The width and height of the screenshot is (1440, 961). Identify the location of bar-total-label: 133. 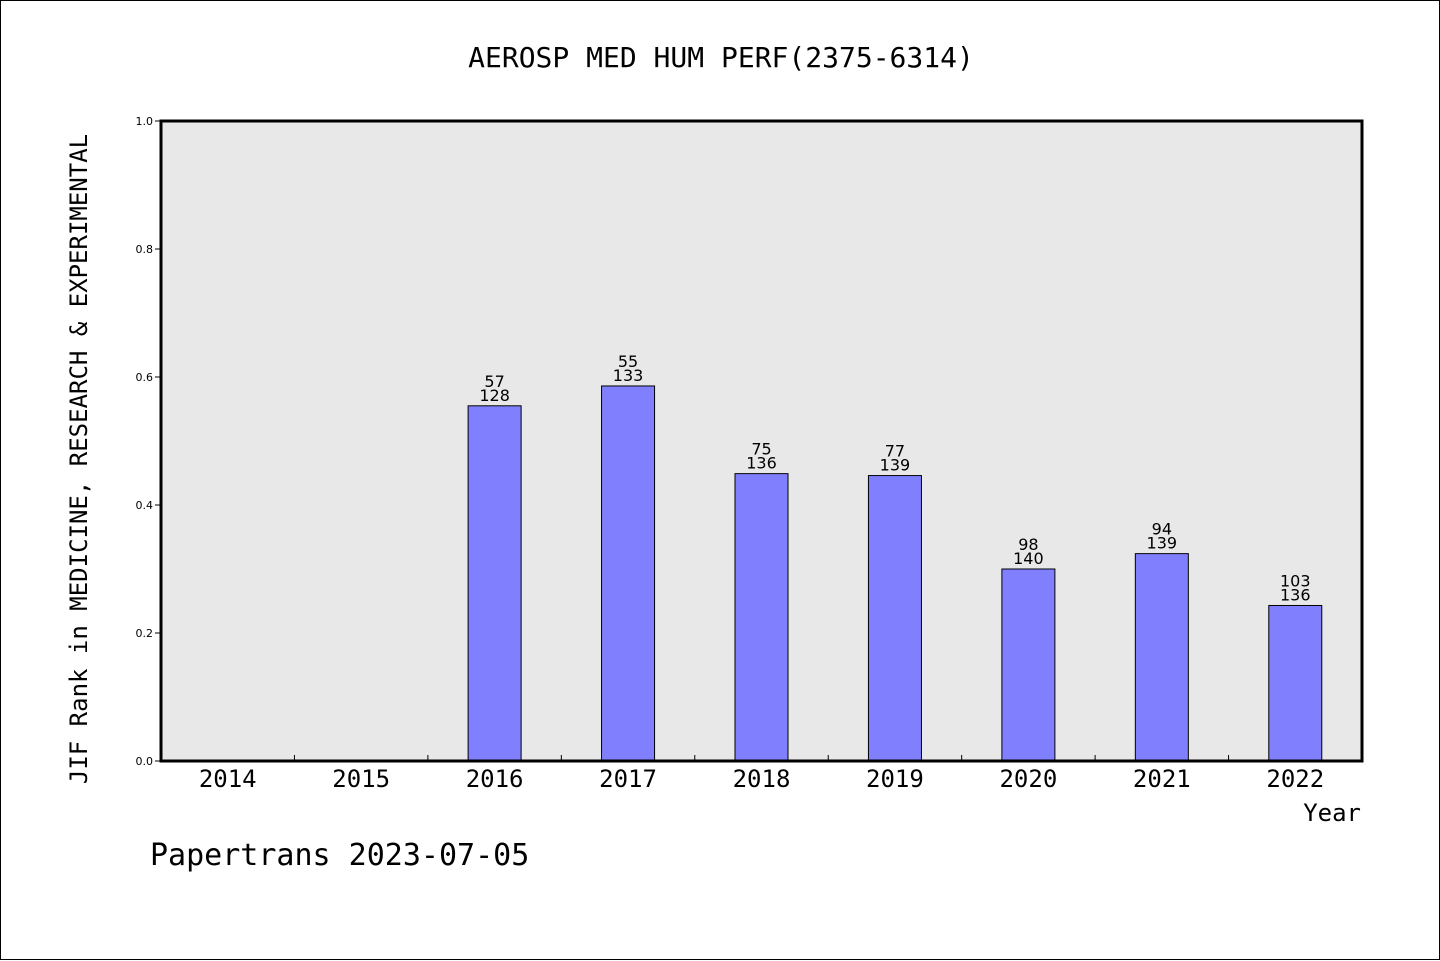
(628, 375).